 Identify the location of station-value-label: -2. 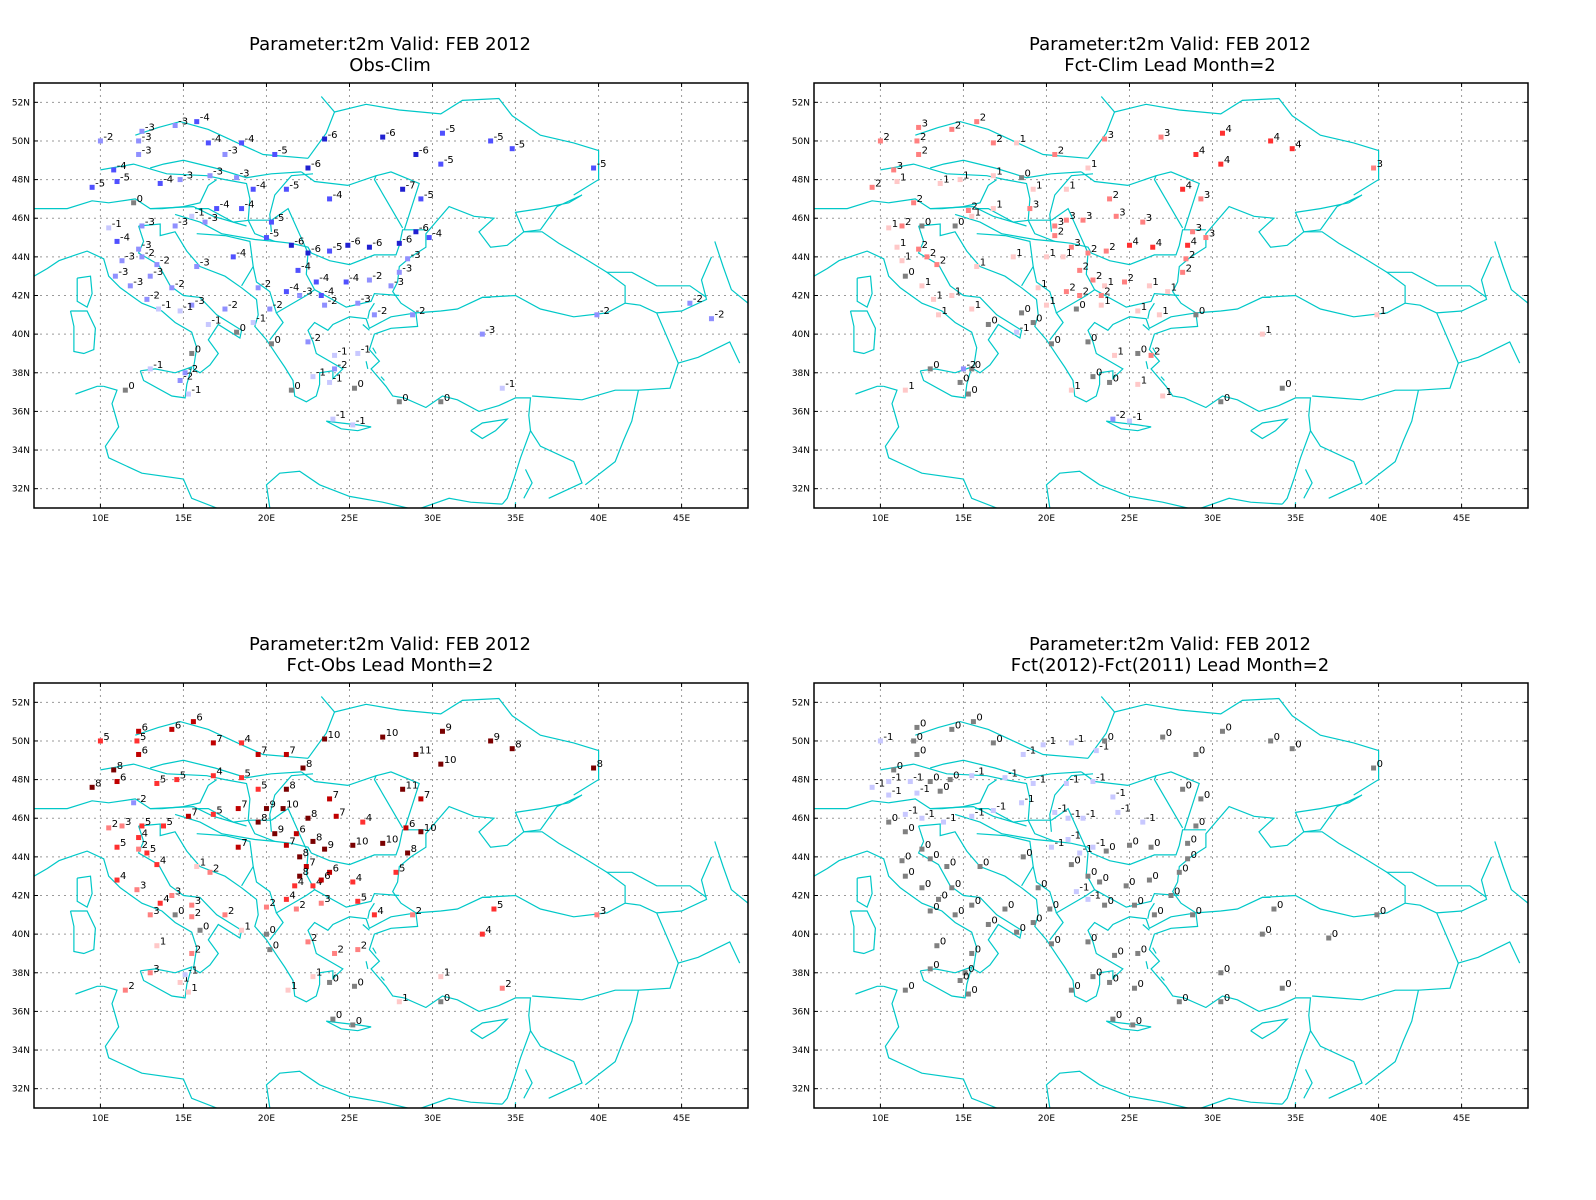
(377, 276).